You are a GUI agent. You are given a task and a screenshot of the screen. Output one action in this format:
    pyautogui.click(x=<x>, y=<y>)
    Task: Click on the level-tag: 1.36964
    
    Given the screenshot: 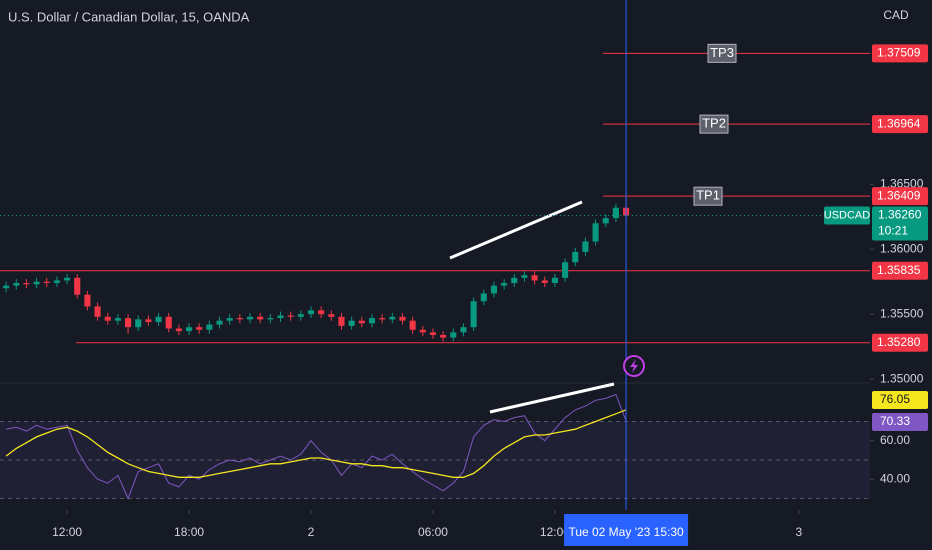 What is the action you would take?
    pyautogui.click(x=899, y=123)
    